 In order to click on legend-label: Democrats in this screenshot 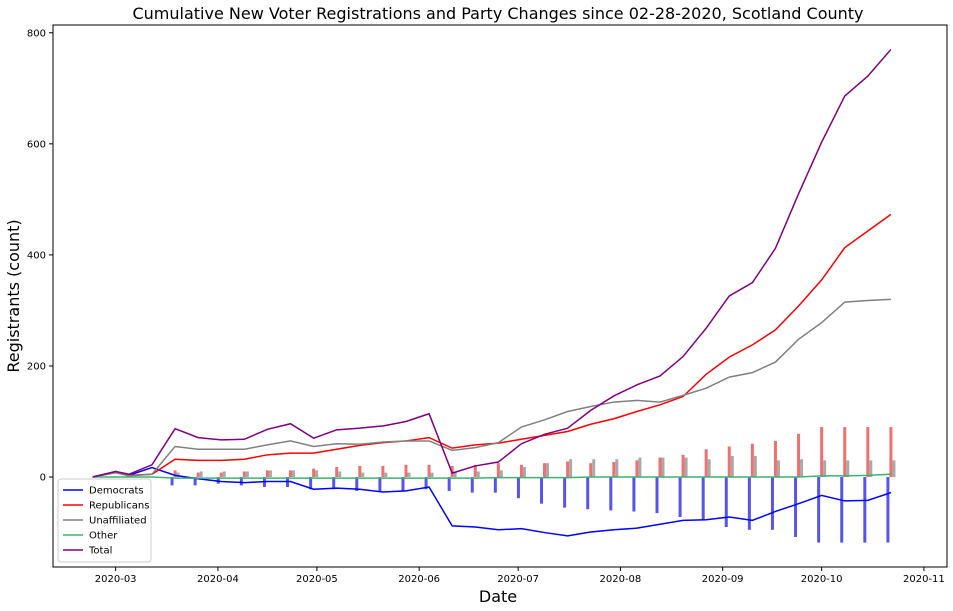, I will do `click(116, 491)`.